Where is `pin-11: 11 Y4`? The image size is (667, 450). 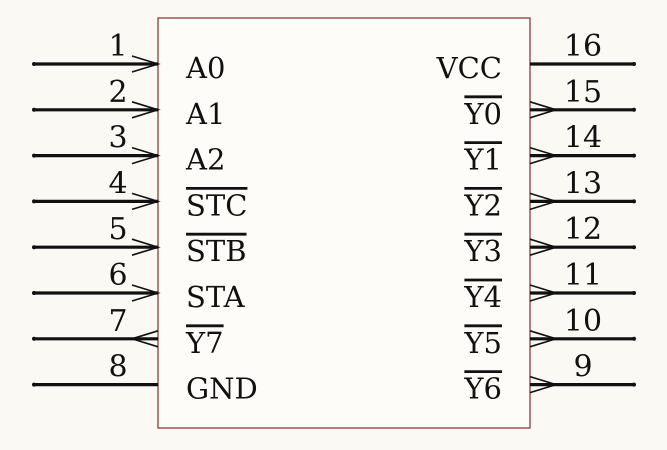
pin-11: 11 Y4 is located at coordinates (549, 286).